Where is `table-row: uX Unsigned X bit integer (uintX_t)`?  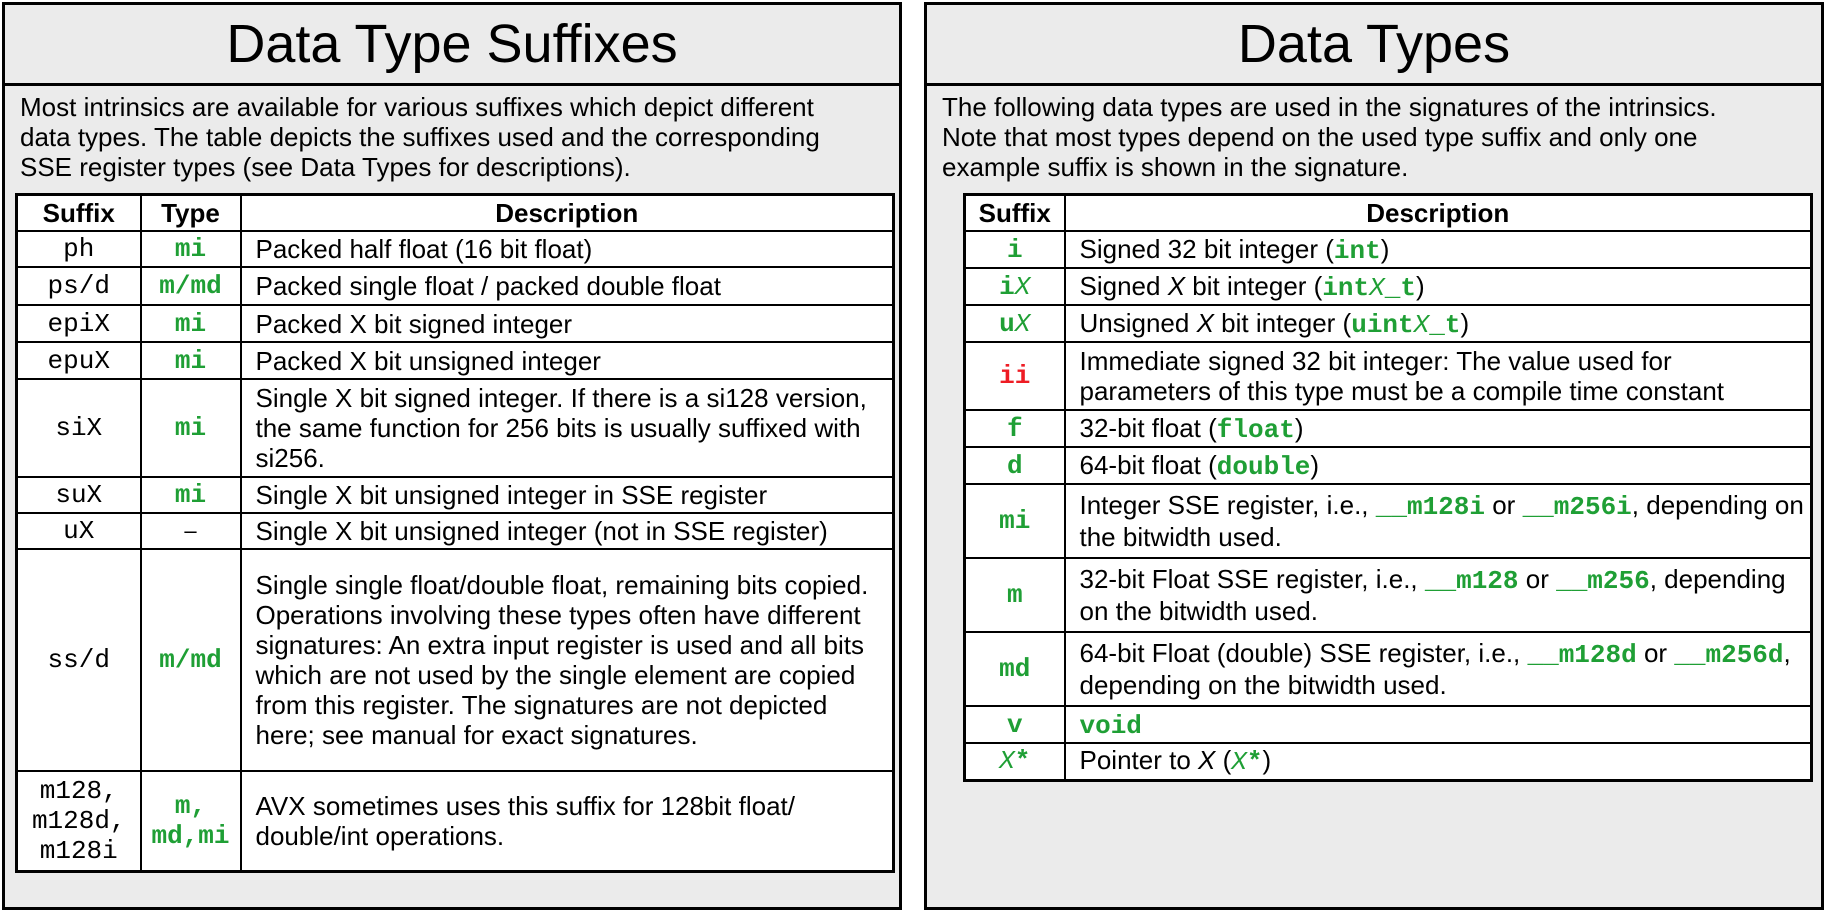 table-row: uX Unsigned X bit integer (uintX_t) is located at coordinates (1388, 323).